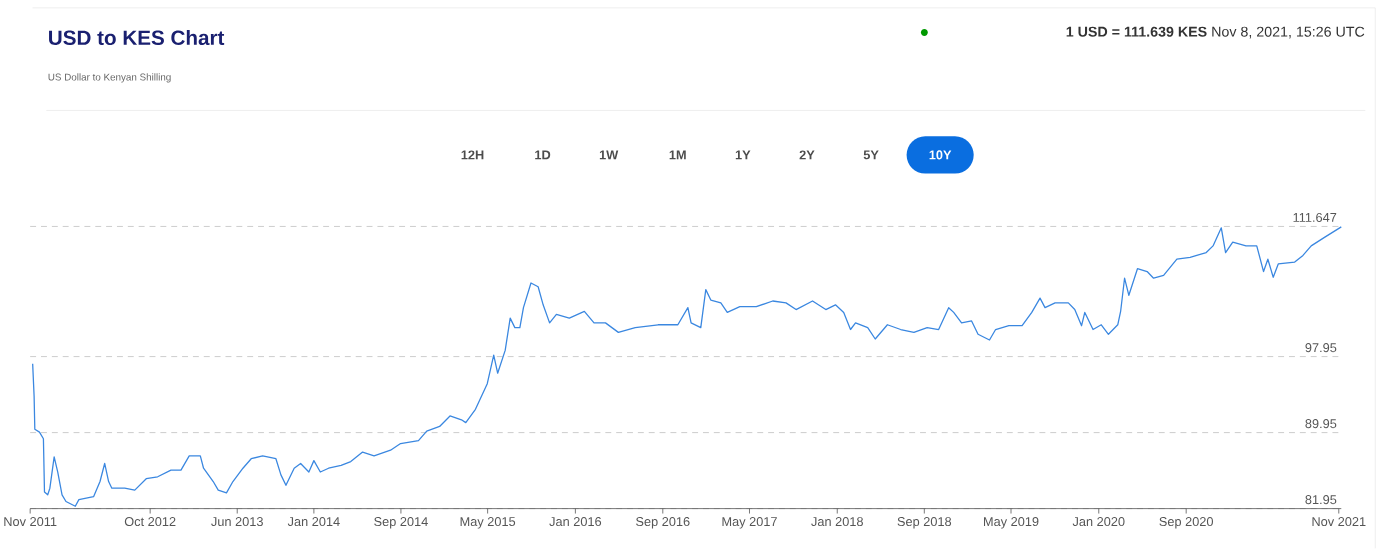 The height and width of the screenshot is (549, 1391). What do you see at coordinates (1011, 523) in the screenshot?
I see `x-tick-label: May 2019` at bounding box center [1011, 523].